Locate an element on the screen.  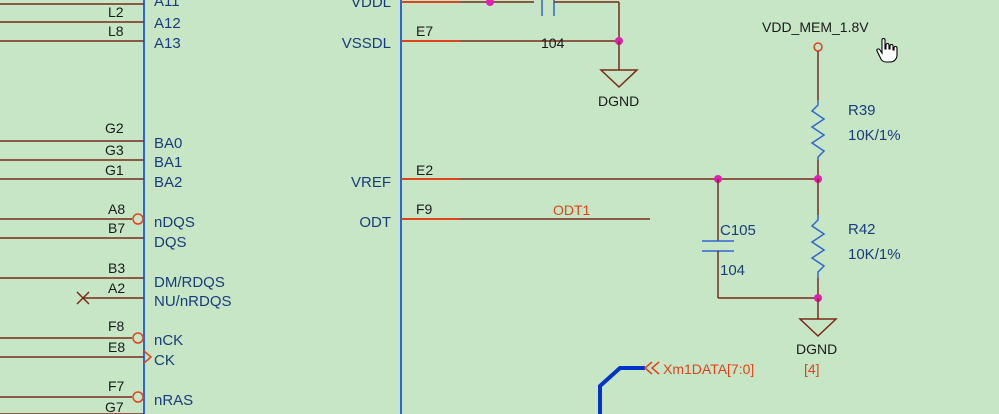
pin-number: A2 is located at coordinates (116, 288).